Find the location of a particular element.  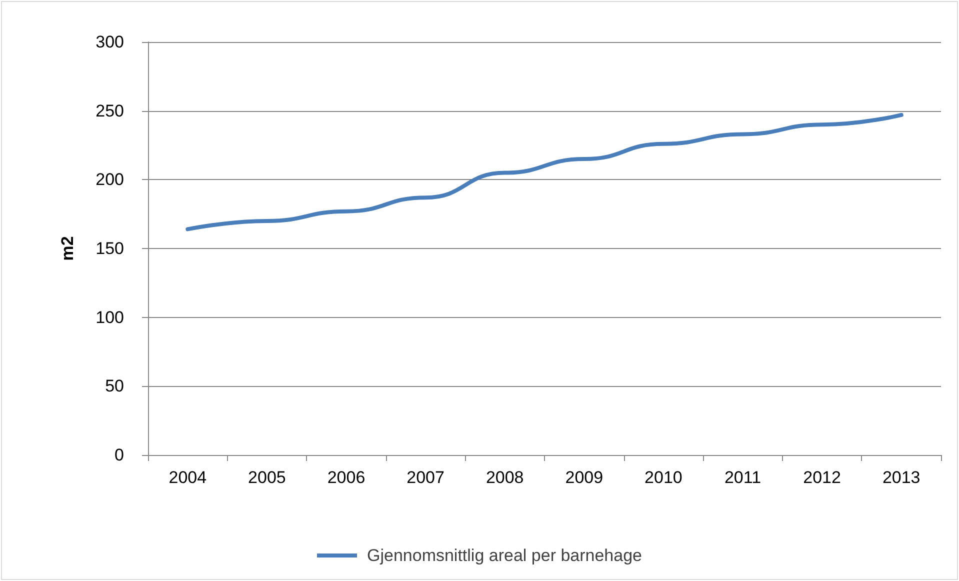

y-tick-label: 0 is located at coordinates (119, 455).